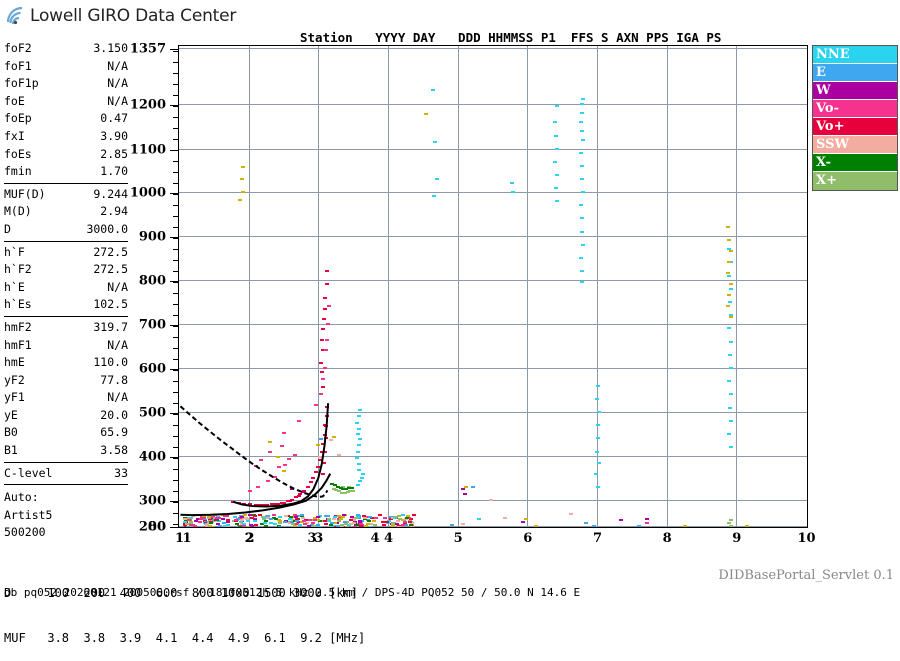 Image resolution: width=900 pixels, height=661 pixels. What do you see at coordinates (855, 73) in the screenshot?
I see `legend-item-e: E` at bounding box center [855, 73].